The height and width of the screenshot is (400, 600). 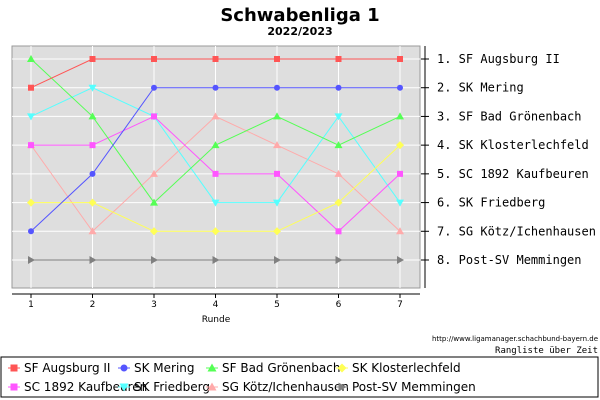 I want to click on legend-label: SK Friedberg, so click(x=172, y=387).